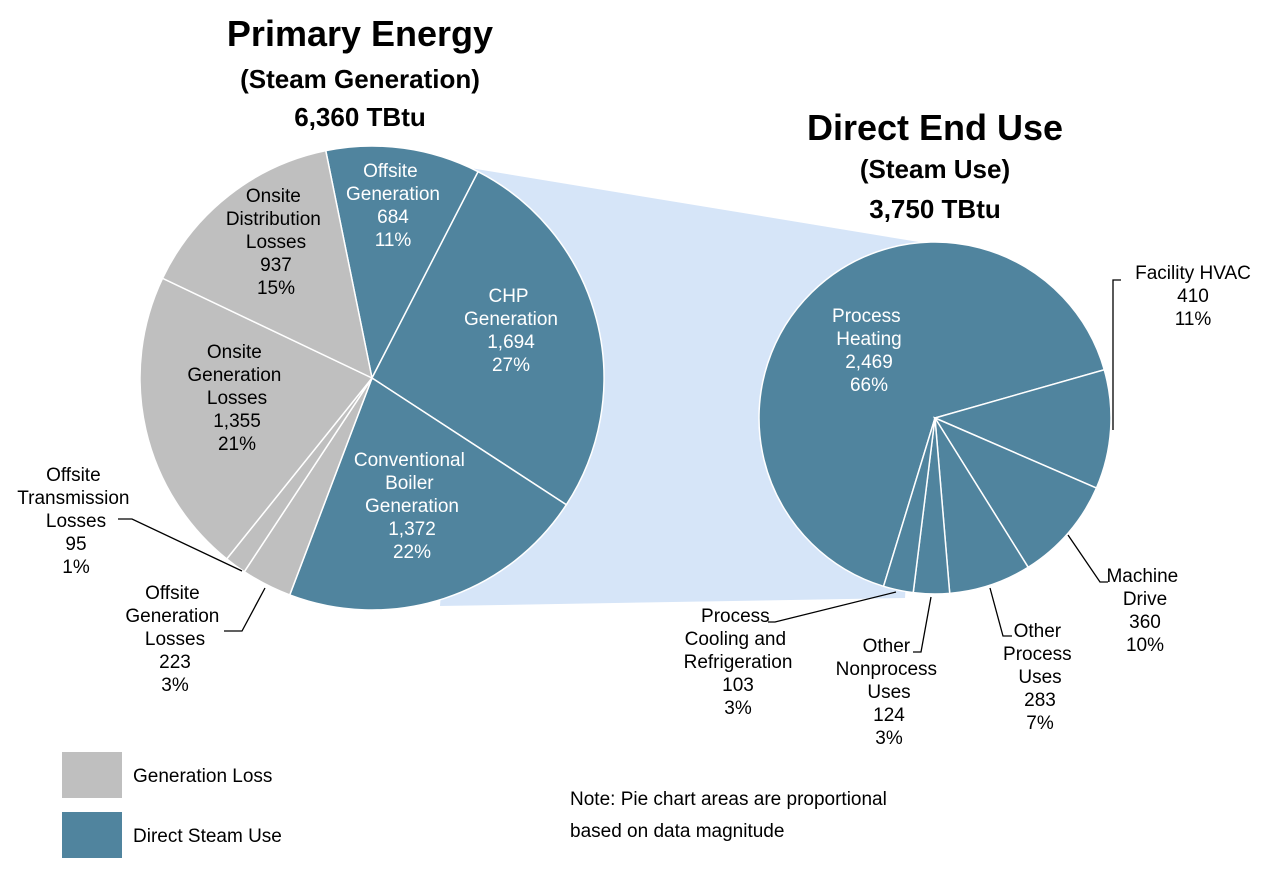  What do you see at coordinates (1145, 622) in the screenshot?
I see `value-label: 360` at bounding box center [1145, 622].